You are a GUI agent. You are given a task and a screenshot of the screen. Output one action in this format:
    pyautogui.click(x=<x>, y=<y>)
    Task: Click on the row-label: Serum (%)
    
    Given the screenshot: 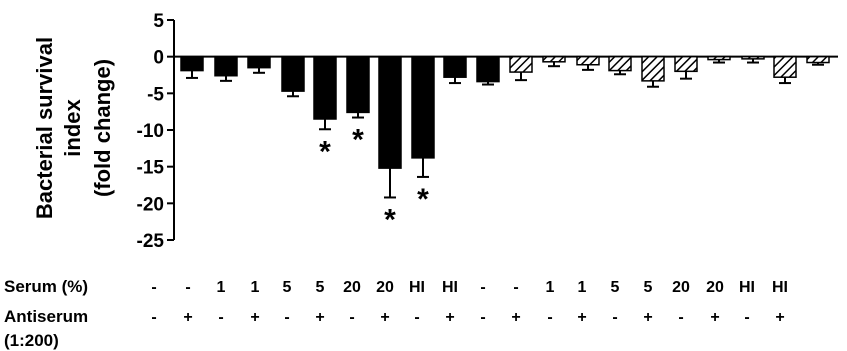 What is the action you would take?
    pyautogui.click(x=46, y=286)
    